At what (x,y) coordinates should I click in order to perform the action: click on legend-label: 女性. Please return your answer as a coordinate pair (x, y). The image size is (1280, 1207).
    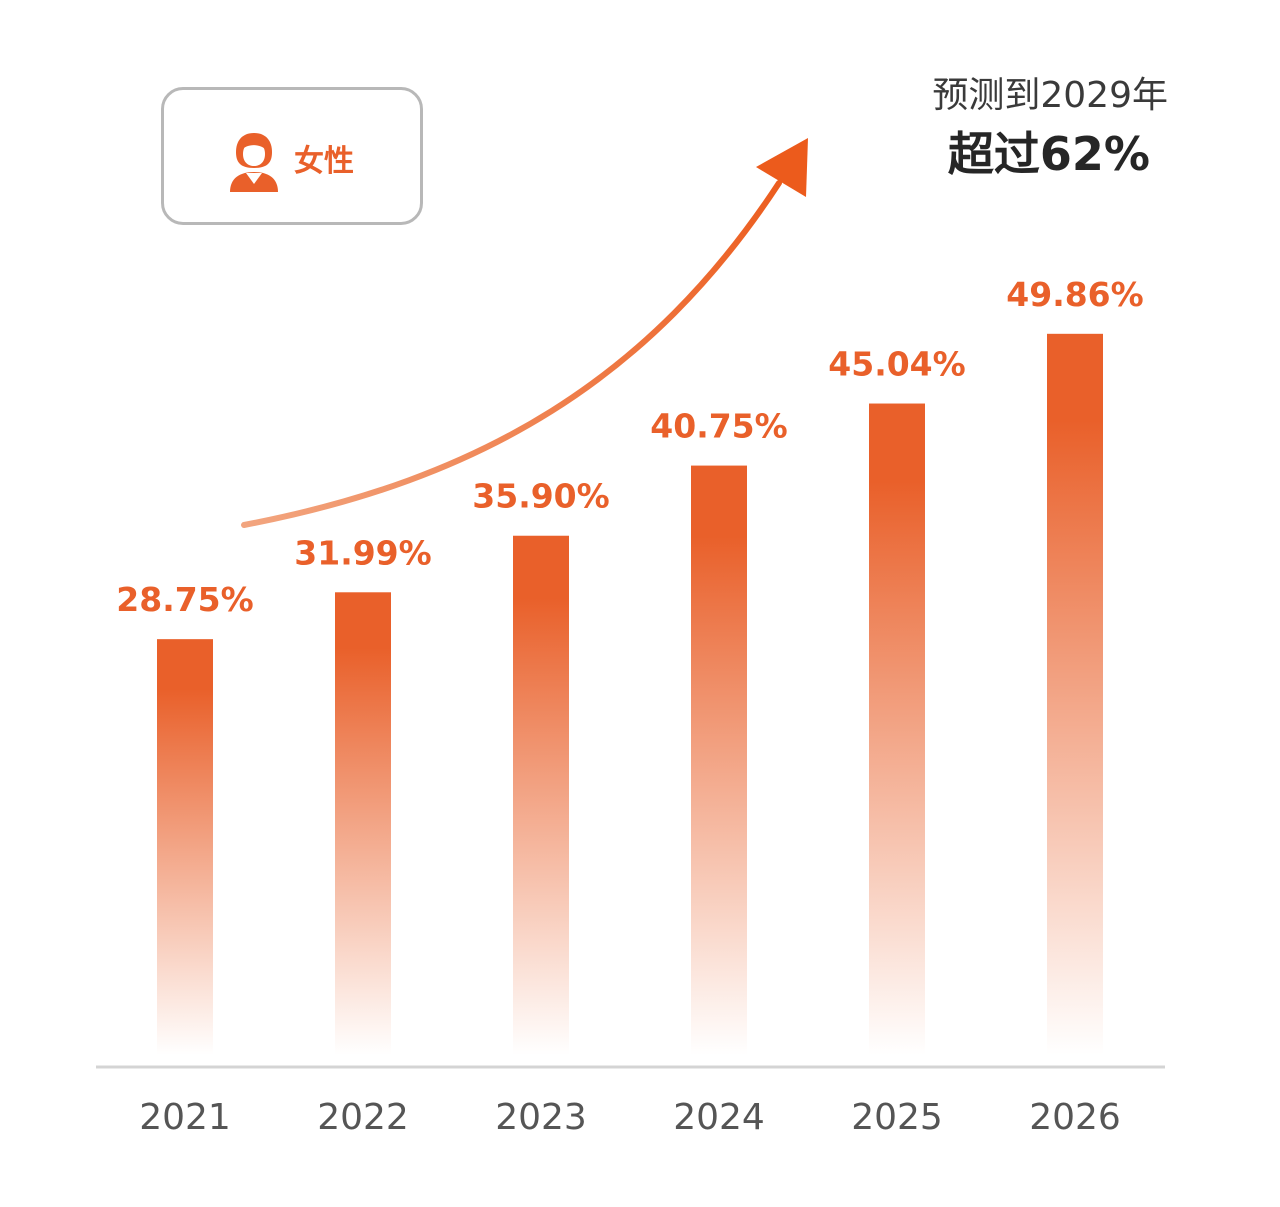
    Looking at the image, I should click on (324, 161).